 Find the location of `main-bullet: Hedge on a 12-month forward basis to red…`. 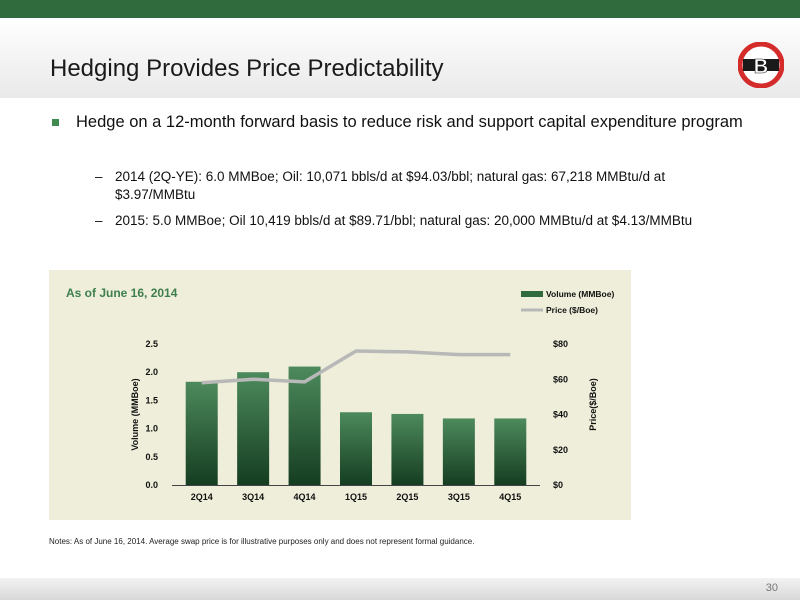

main-bullet: Hedge on a 12-month forward basis to red… is located at coordinates (402, 122).